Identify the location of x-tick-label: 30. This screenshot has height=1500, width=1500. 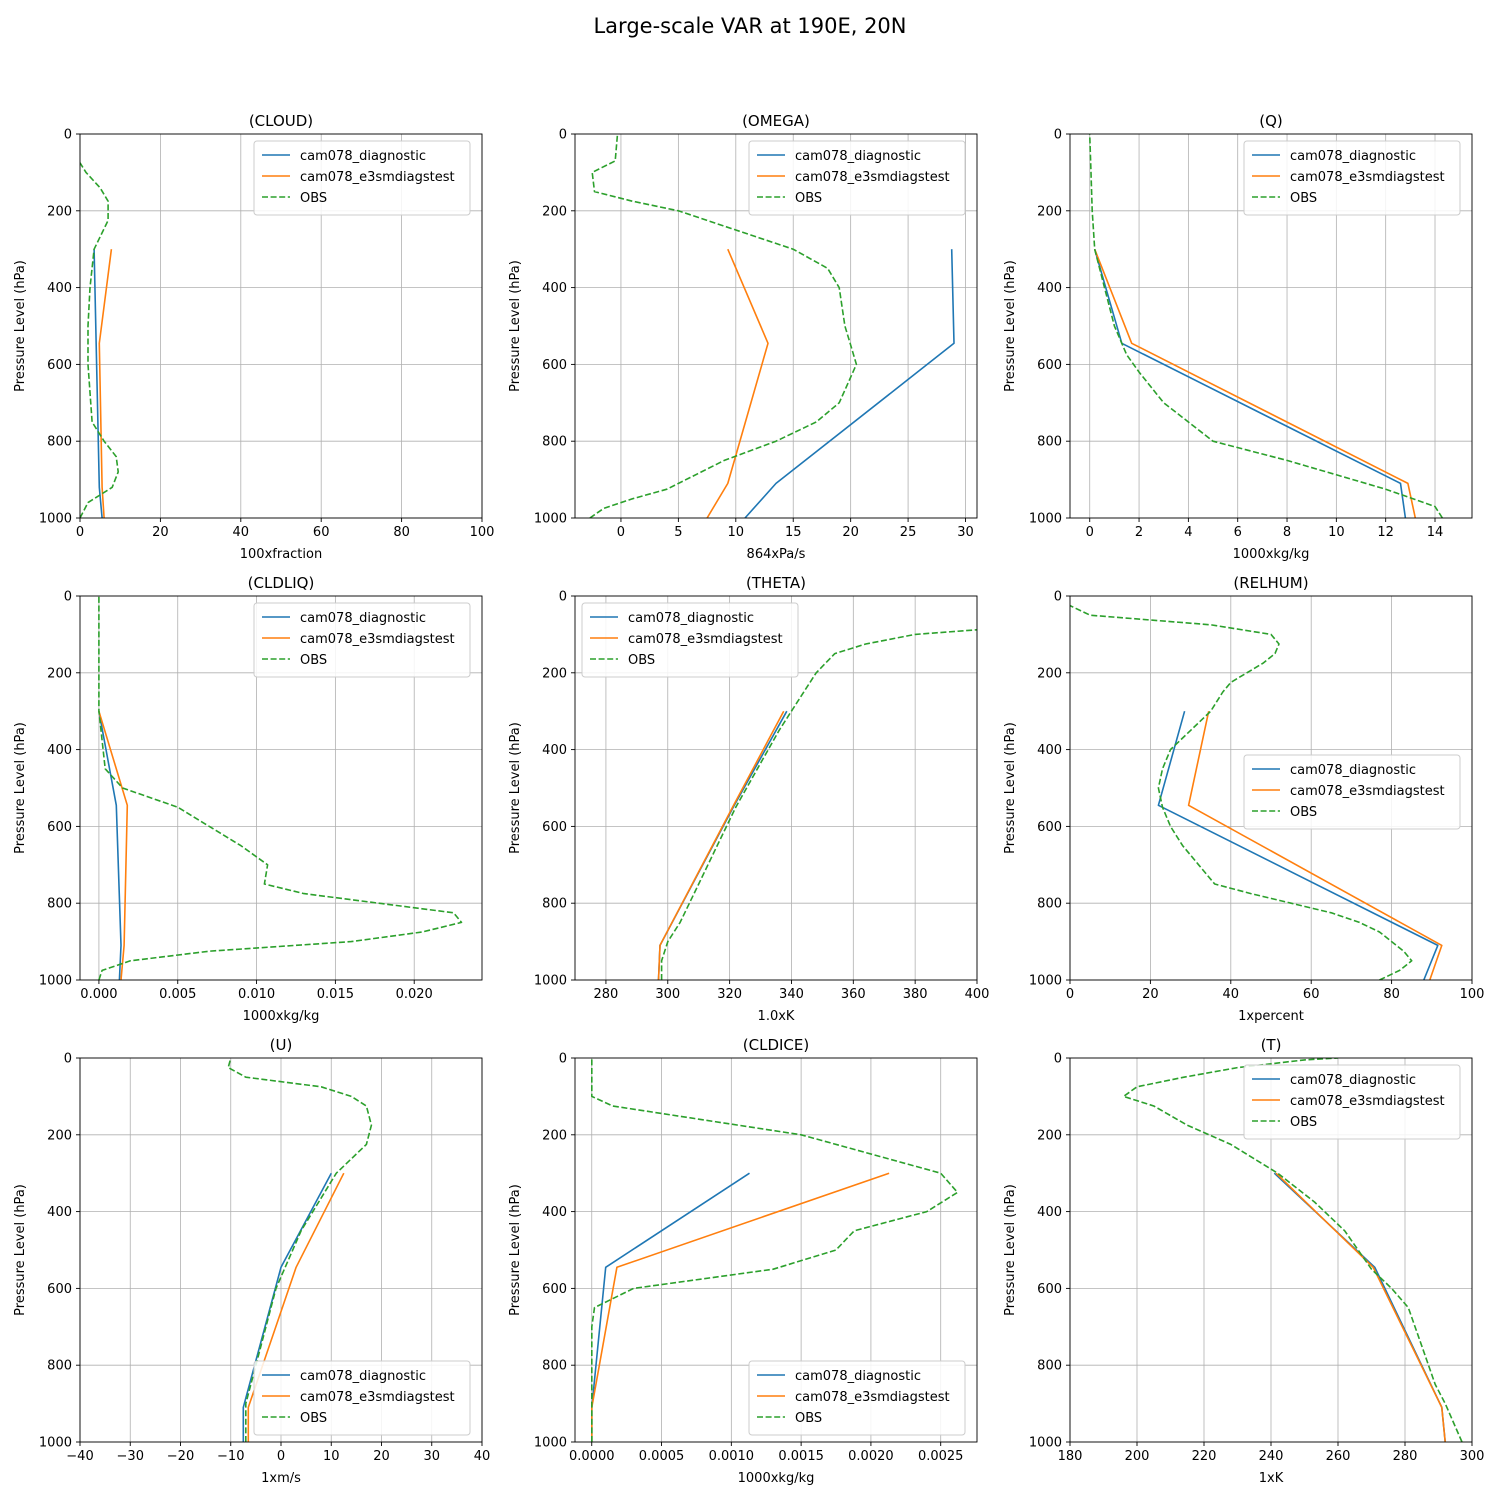
(431, 1456).